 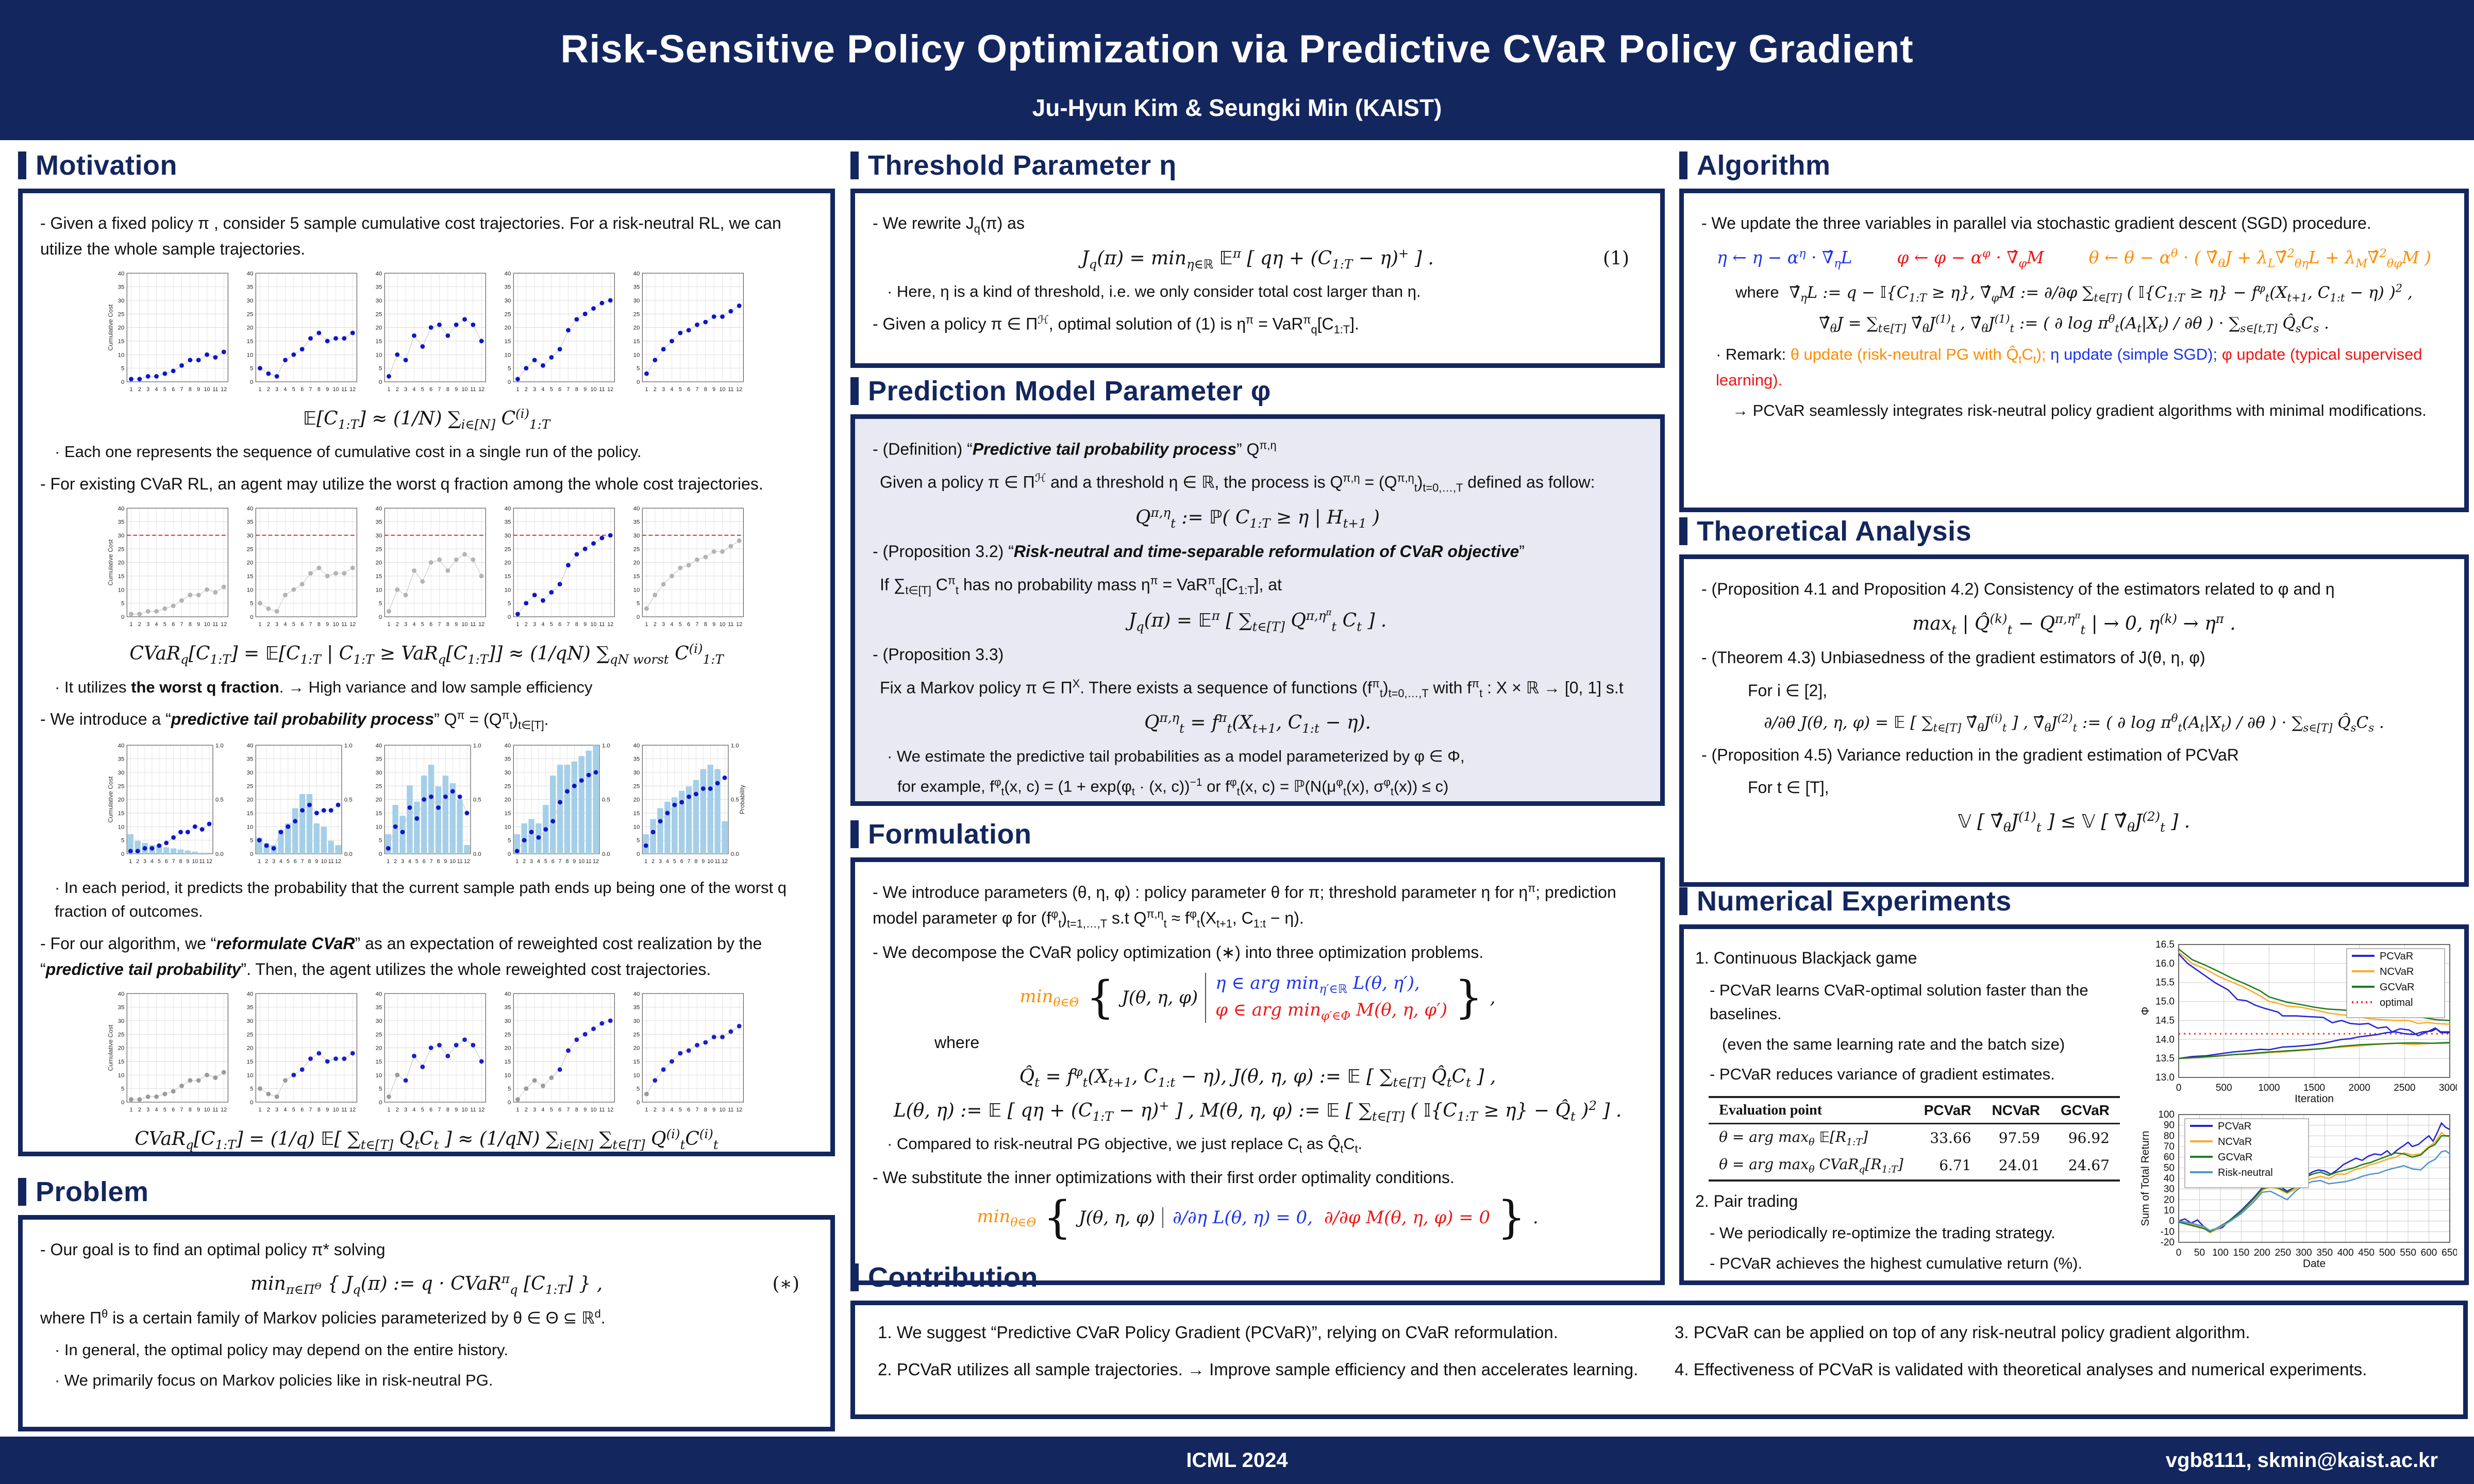 What do you see at coordinates (2074, 165) in the screenshot?
I see `algorithm-header: Algorithm` at bounding box center [2074, 165].